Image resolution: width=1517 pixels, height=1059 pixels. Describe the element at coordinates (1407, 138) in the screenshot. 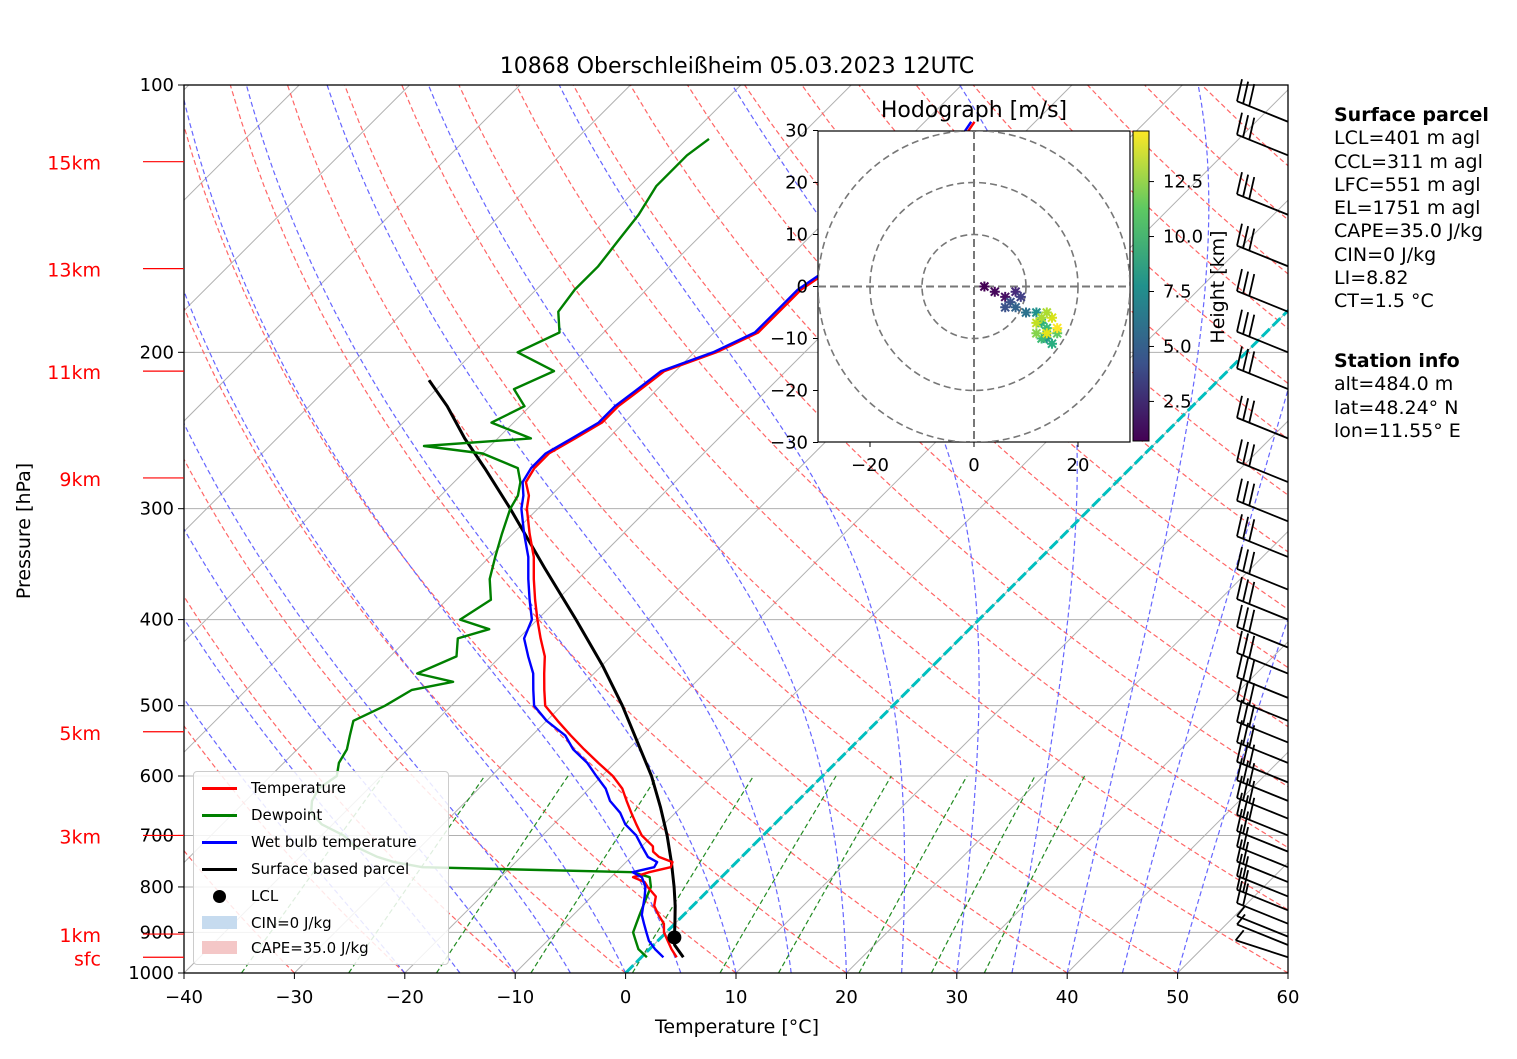

I see `surface-parcel-lcl: LCL=401 m agl` at that location.